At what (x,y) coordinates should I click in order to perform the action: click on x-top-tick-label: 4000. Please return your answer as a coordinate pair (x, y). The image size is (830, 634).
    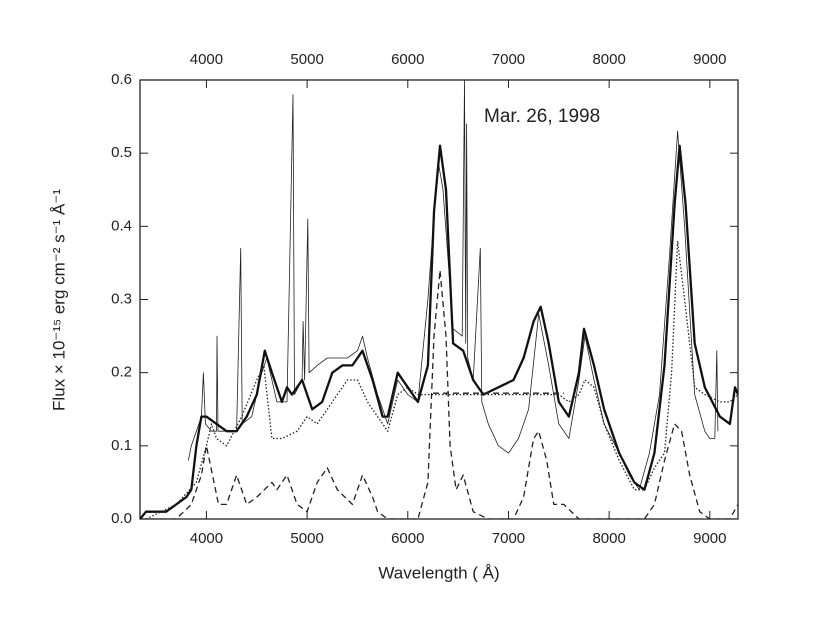
    Looking at the image, I should click on (206, 59).